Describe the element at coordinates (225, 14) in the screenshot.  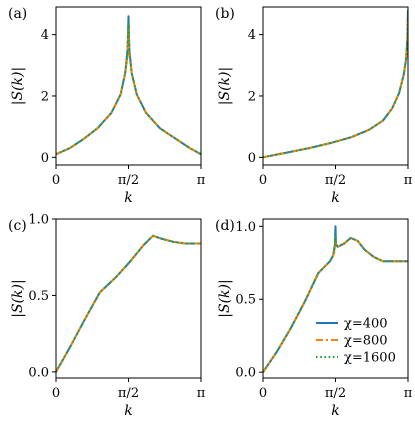
I see `panel-label: (b)` at that location.